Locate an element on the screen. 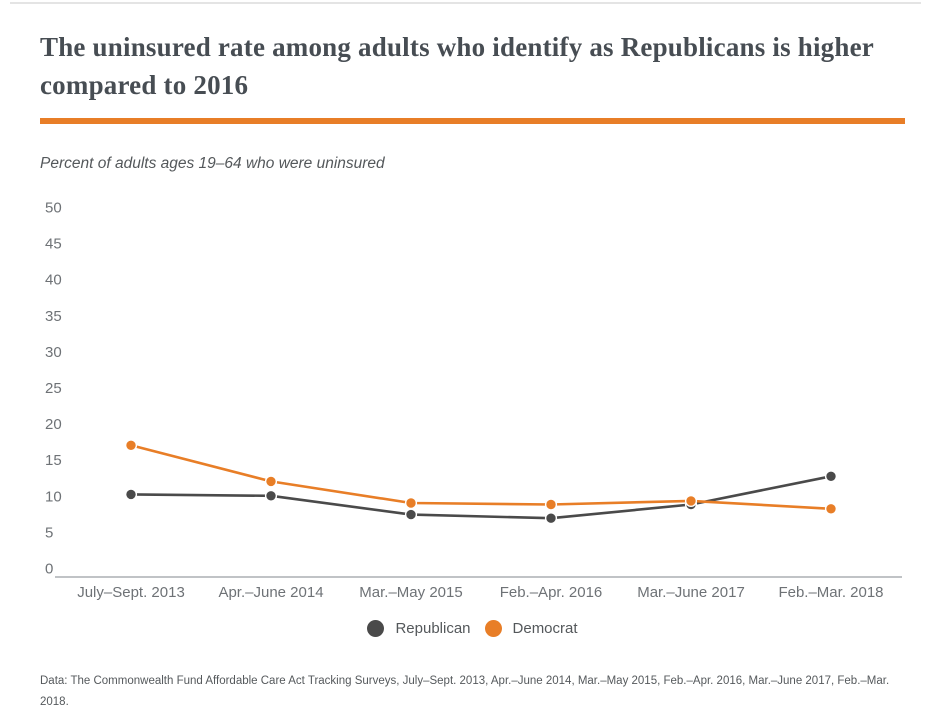 The width and height of the screenshot is (931, 728). chart-legend: Republican Democrat is located at coordinates (472, 628).